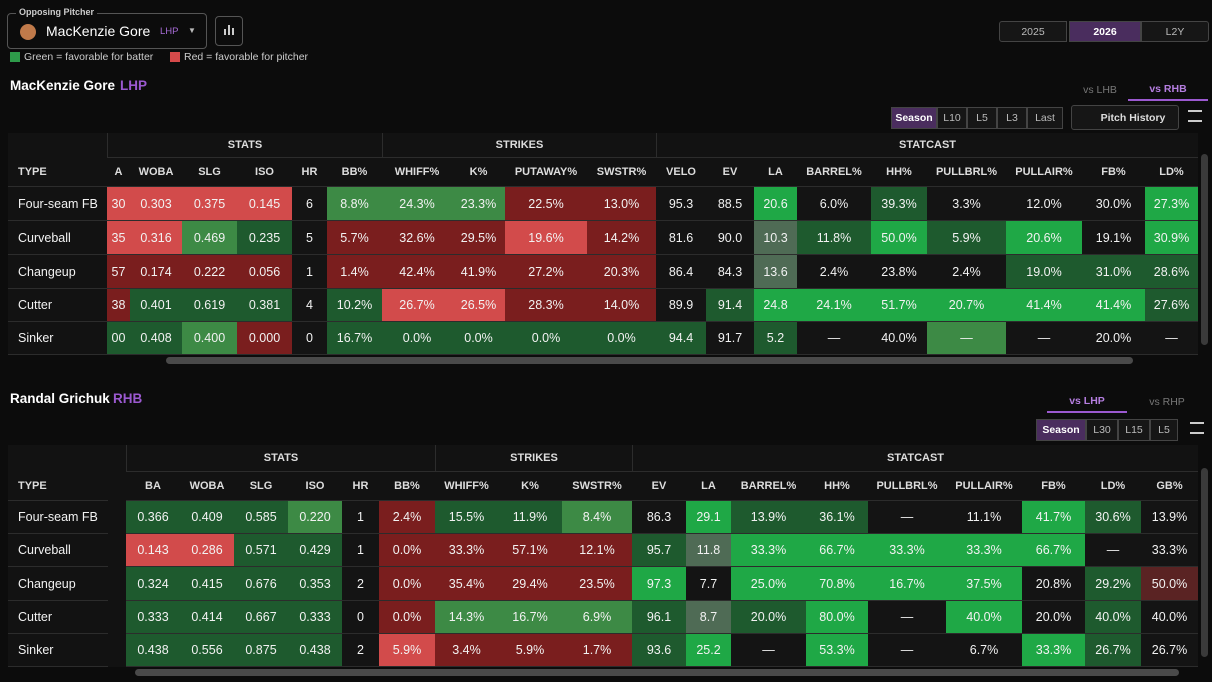  Describe the element at coordinates (984, 584) in the screenshot. I see `table-cell: 37.5%` at that location.